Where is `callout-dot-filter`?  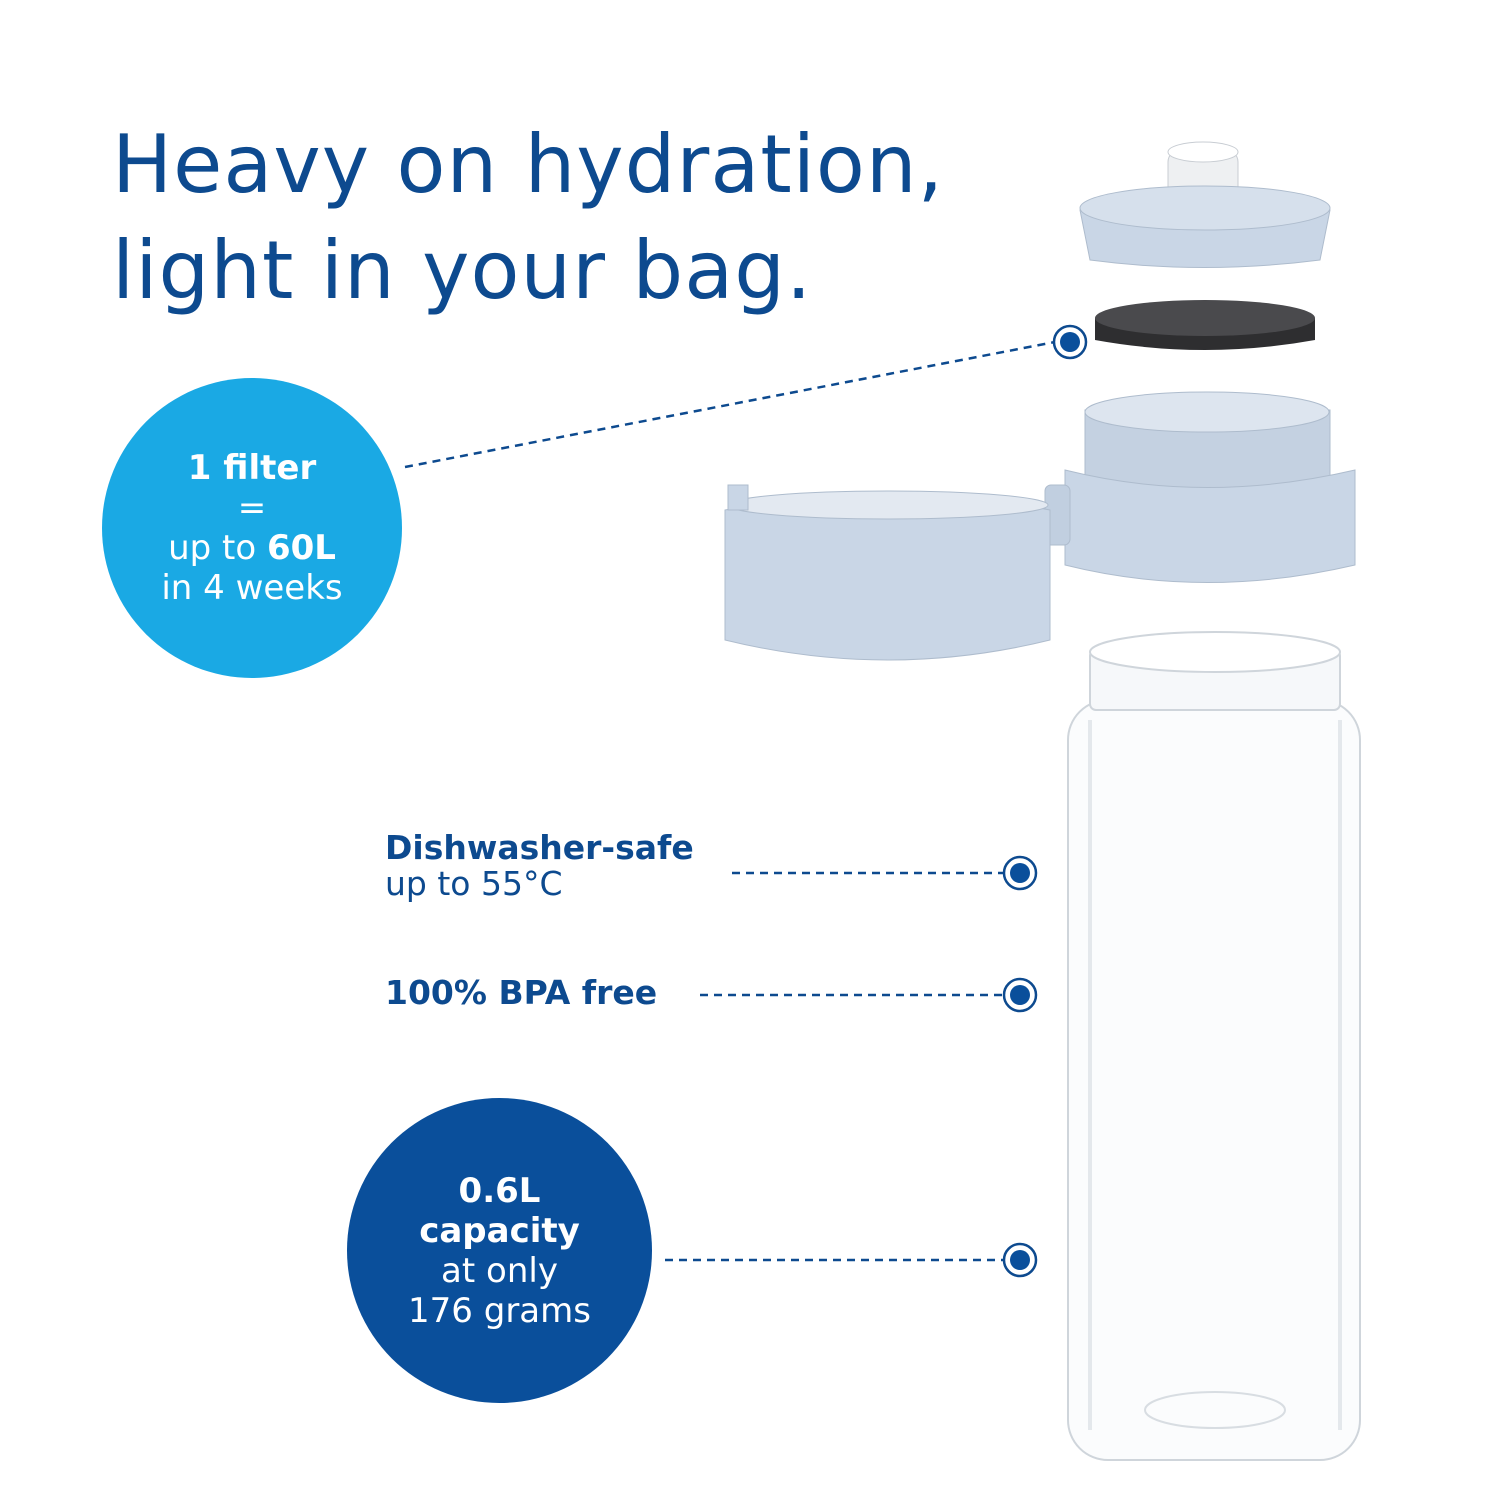
callout-dot-filter is located at coordinates (1070, 342).